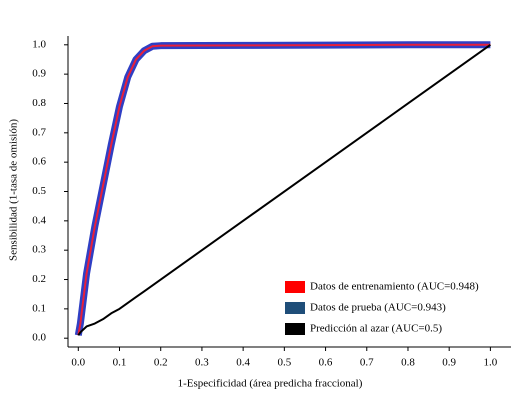 This screenshot has width=517, height=401. Describe the element at coordinates (39, 132) in the screenshot. I see `y-tick-label: 0.7` at that location.